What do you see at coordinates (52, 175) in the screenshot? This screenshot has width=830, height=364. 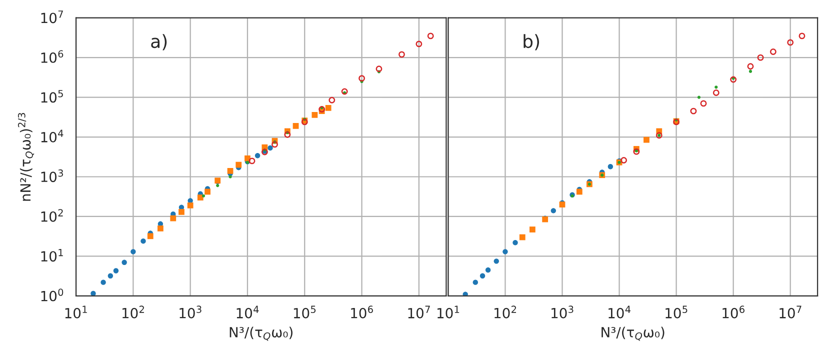 I see `y-tick-label: 10$^{3}$` at bounding box center [52, 175].